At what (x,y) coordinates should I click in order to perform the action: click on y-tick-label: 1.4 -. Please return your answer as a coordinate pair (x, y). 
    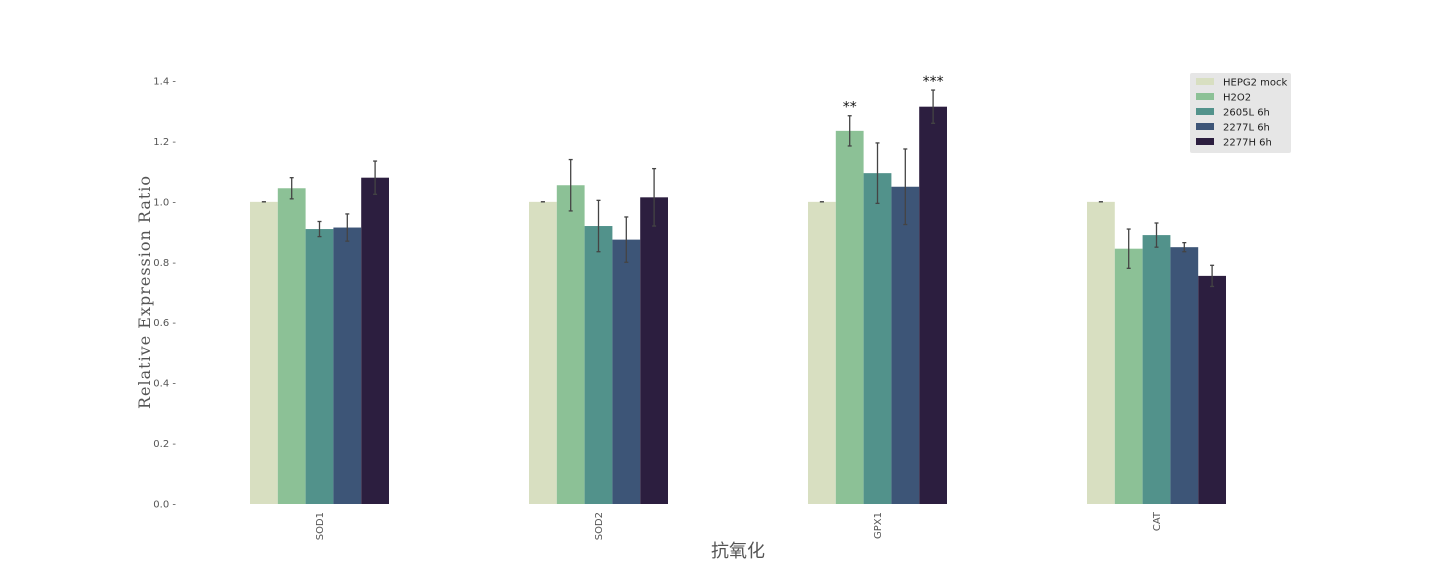
    Looking at the image, I should click on (164, 82).